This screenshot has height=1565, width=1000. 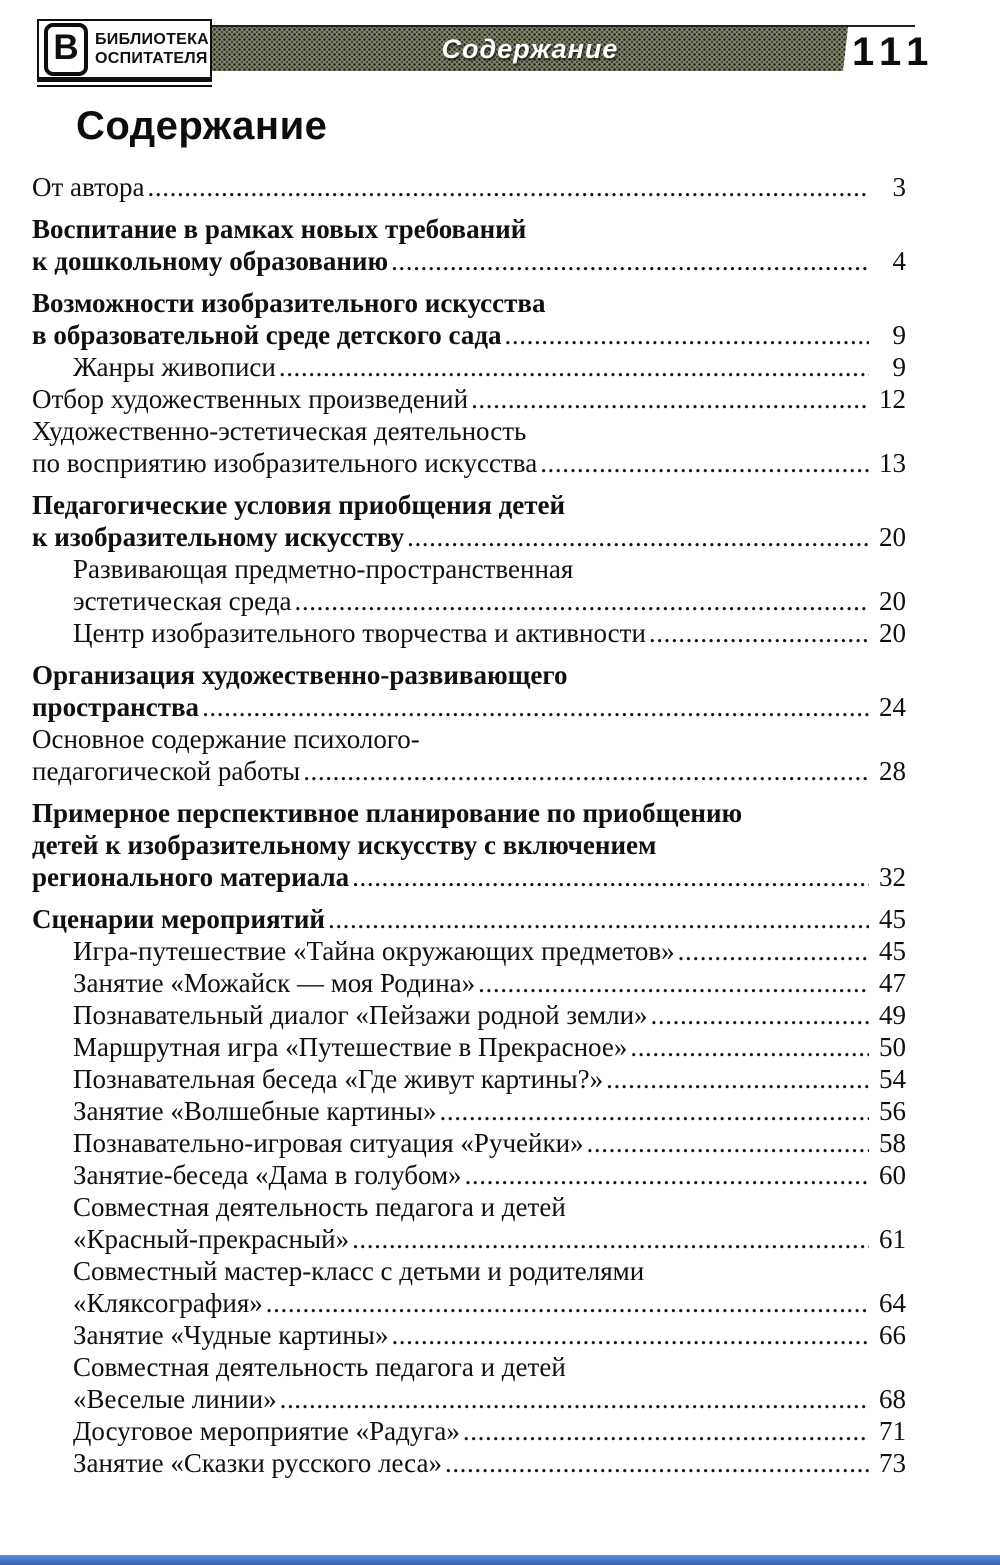 What do you see at coordinates (899, 261) in the screenshot?
I see `toc-page-number: 4` at bounding box center [899, 261].